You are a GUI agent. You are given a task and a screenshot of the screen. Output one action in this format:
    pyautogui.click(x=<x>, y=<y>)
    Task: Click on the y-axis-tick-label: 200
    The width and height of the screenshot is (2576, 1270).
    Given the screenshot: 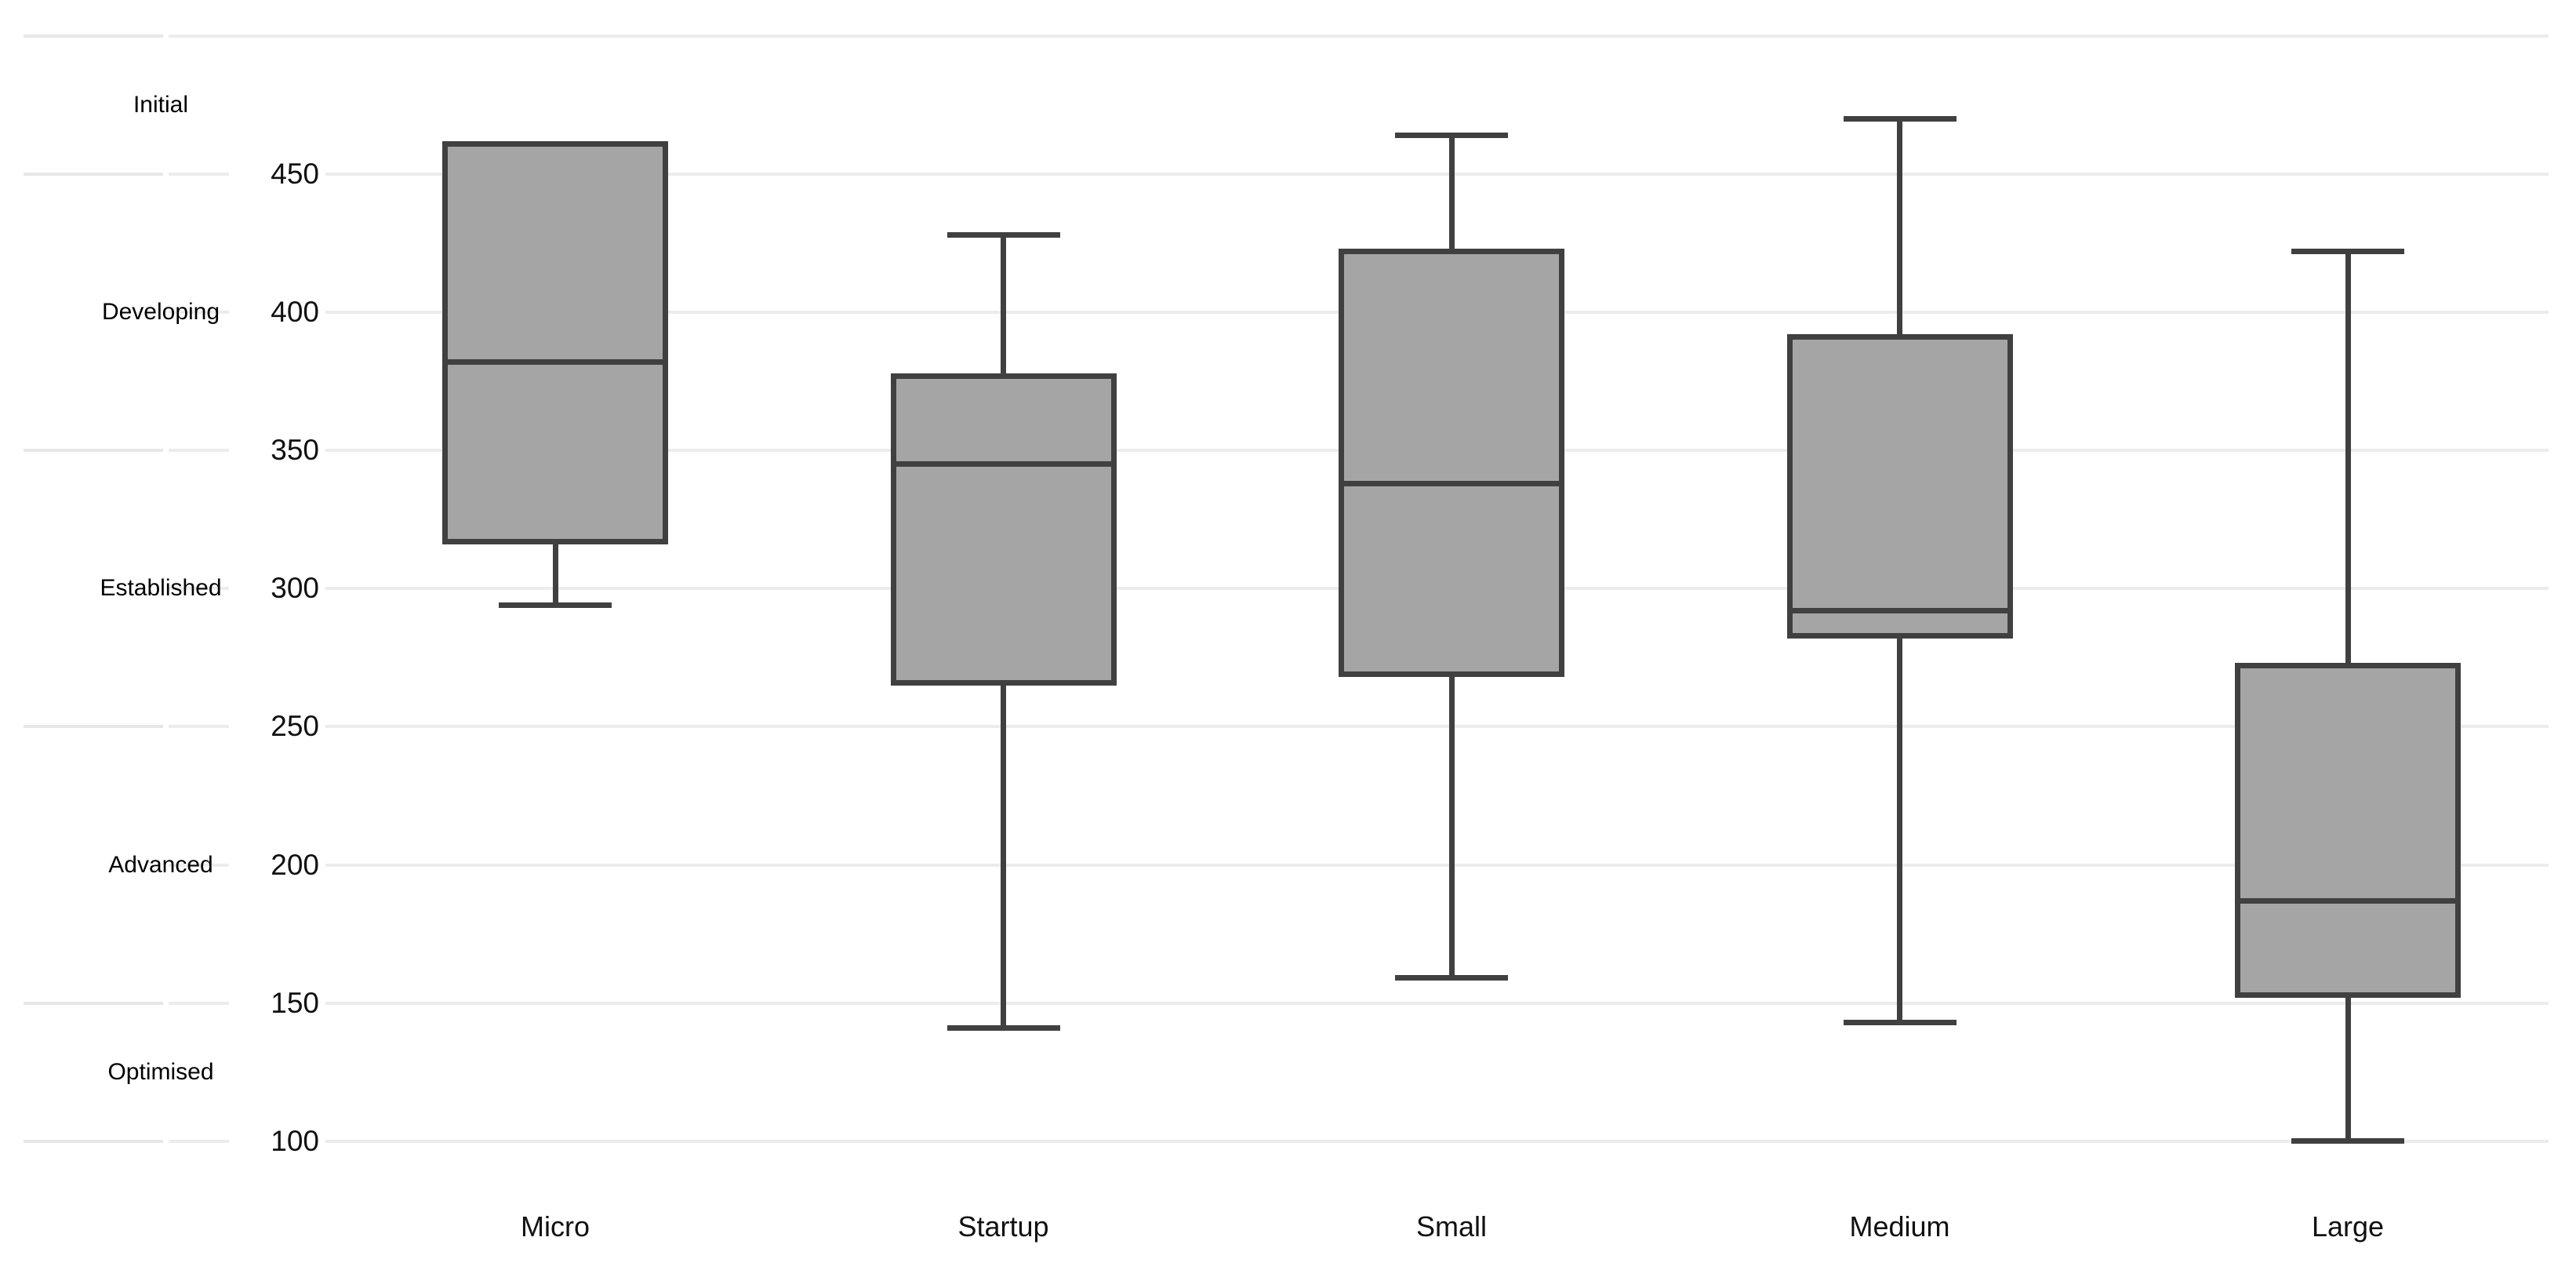 What is the action you would take?
    pyautogui.click(x=277, y=865)
    